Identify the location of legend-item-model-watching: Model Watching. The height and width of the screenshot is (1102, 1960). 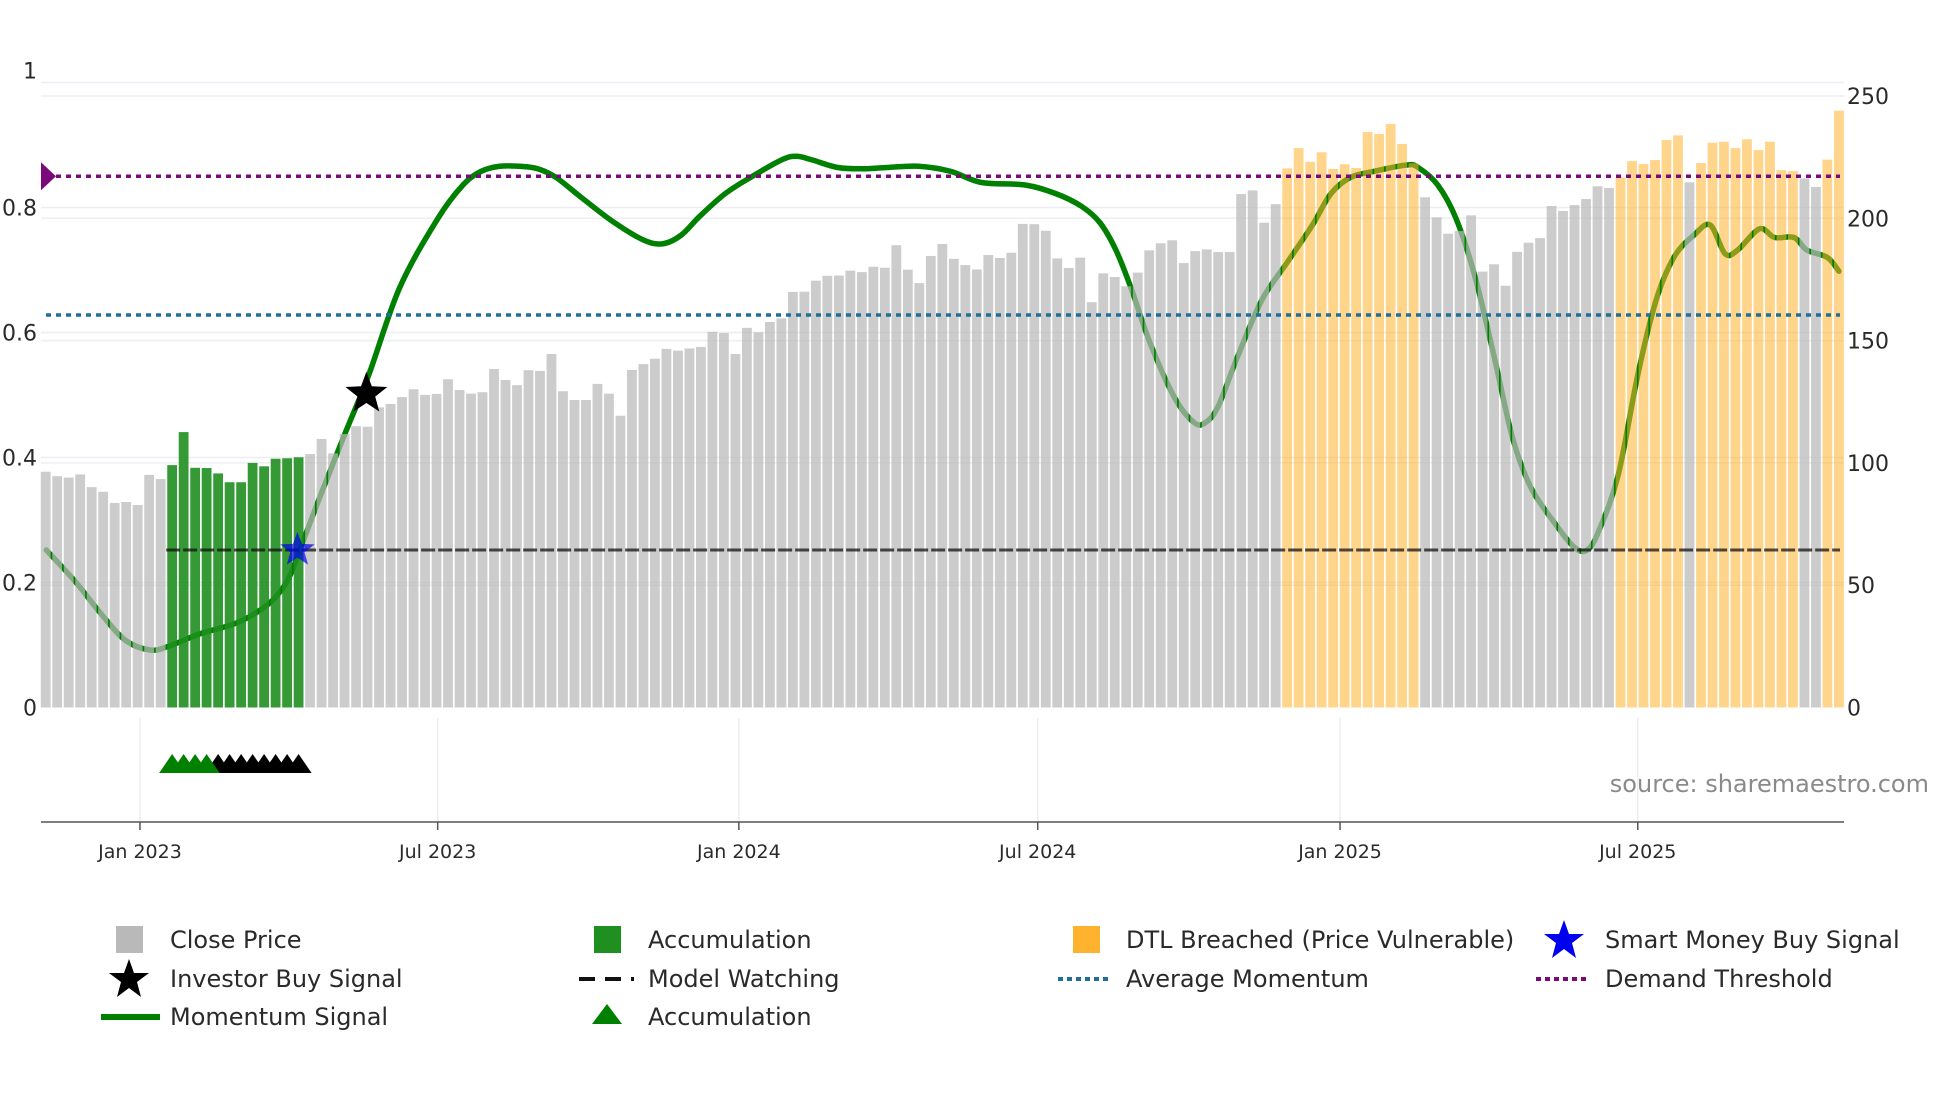
(709, 979).